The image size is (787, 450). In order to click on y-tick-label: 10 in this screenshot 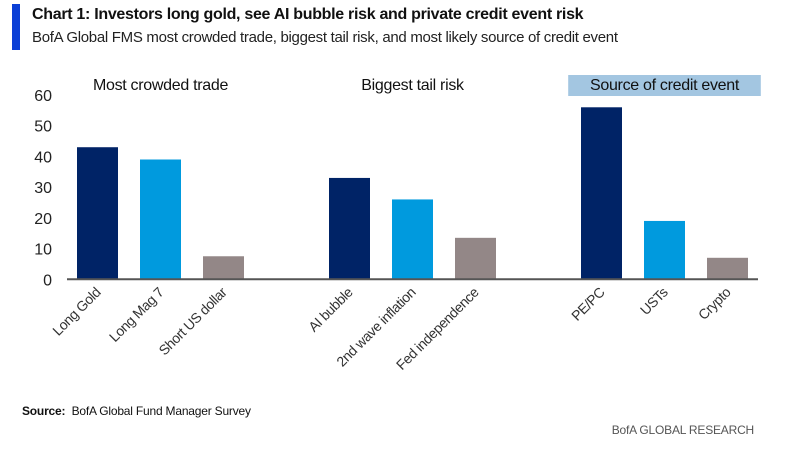, I will do `click(43, 250)`.